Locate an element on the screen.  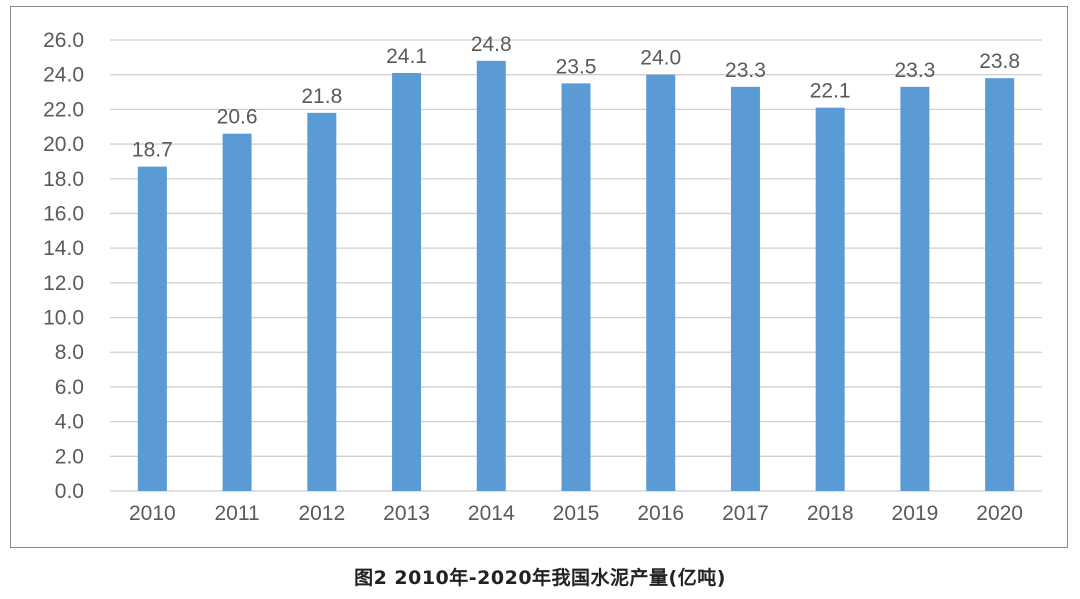
y-tick-label: 0.0 is located at coordinates (69, 491).